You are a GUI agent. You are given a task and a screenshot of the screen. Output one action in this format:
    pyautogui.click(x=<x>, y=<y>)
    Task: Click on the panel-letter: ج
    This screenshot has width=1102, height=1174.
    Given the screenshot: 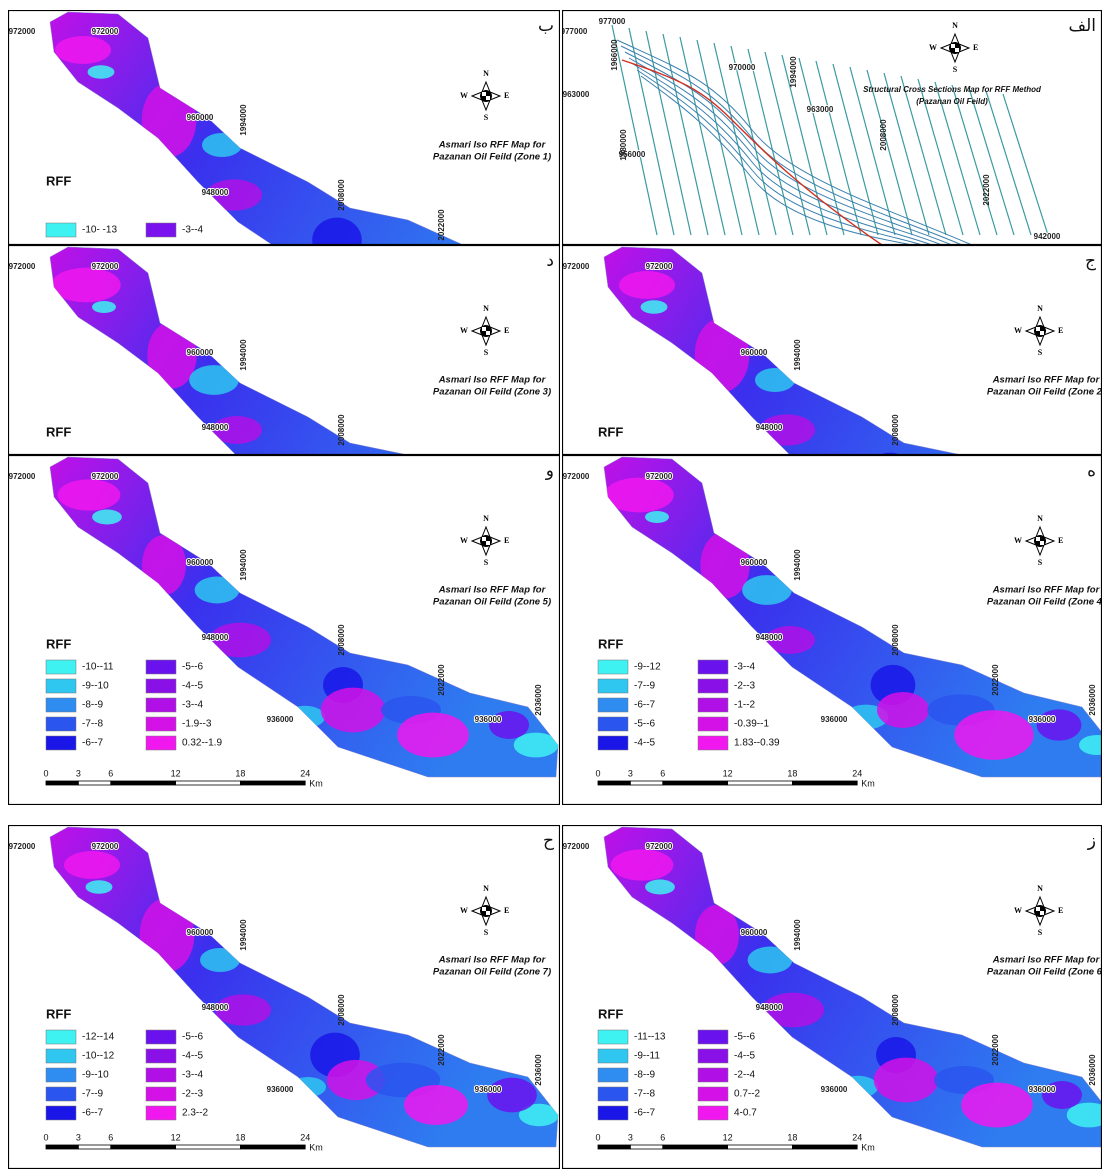 What is the action you would take?
    pyautogui.click(x=1090, y=261)
    